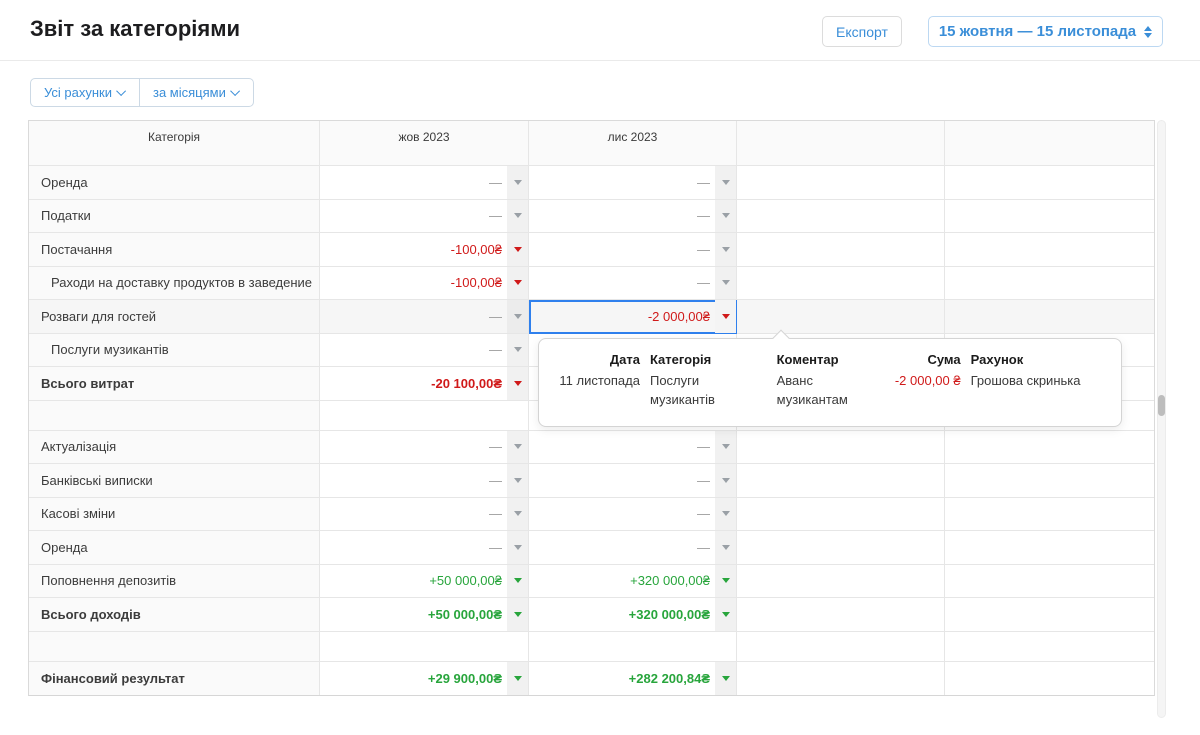 Image resolution: width=1200 pixels, height=735 pixels. What do you see at coordinates (669, 678) in the screenshot?
I see `amount-value: +282 200,84₴` at bounding box center [669, 678].